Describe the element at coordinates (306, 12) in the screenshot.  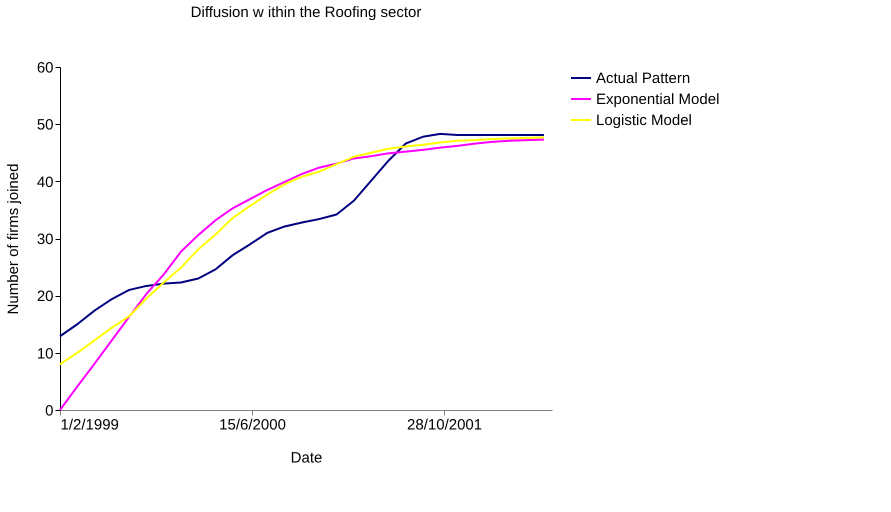
I see `chart-title: Diffusion w ithin the Roofing sector` at that location.